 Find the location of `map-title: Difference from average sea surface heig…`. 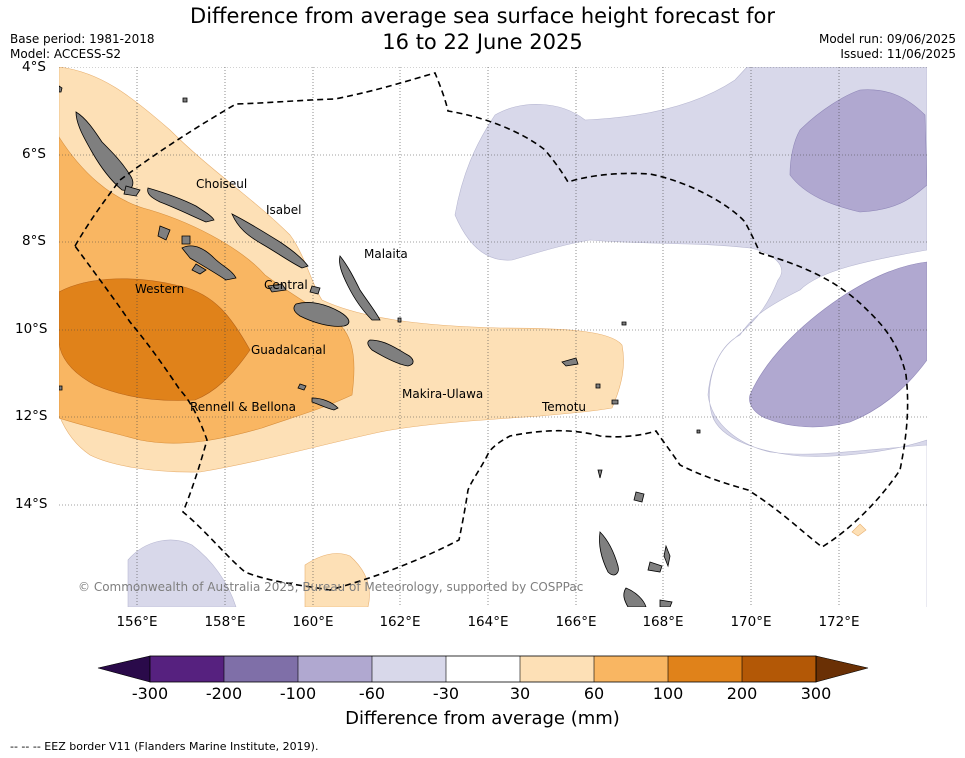

map-title: Difference from average sea surface heig… is located at coordinates (482, 29).